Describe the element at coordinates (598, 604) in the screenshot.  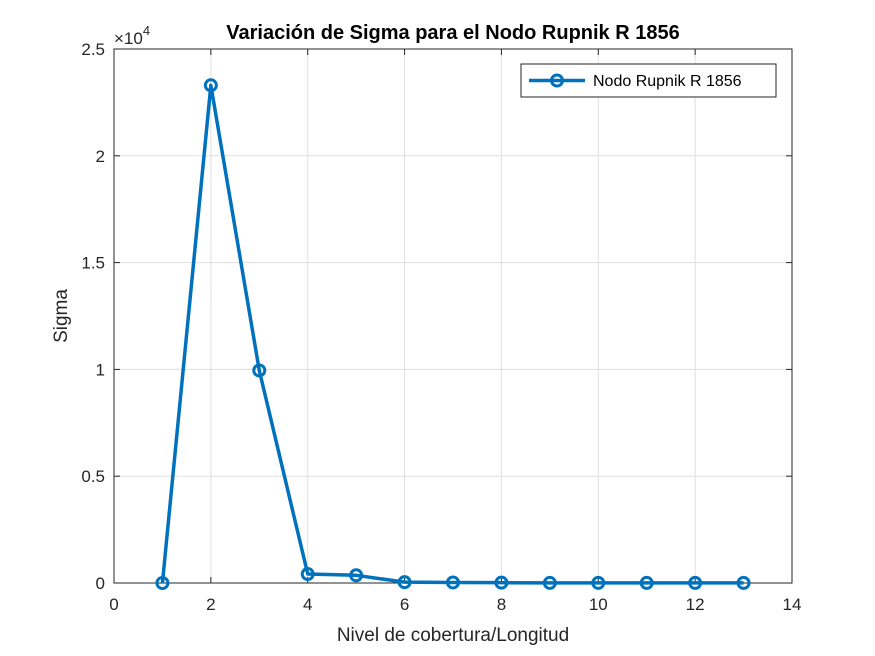
I see `x-tick-label: 10` at that location.